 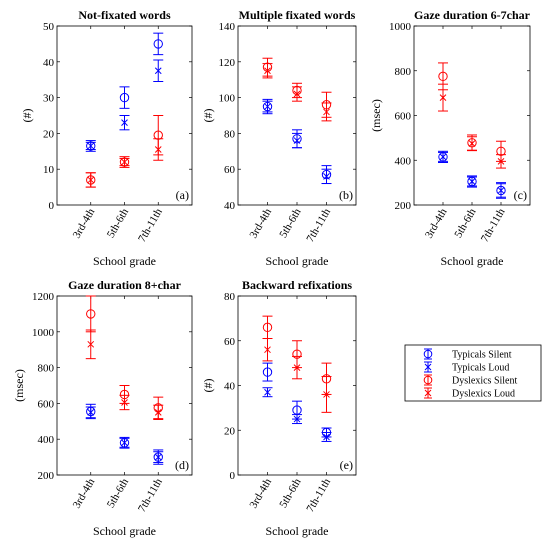 What do you see at coordinates (472, 15) in the screenshot?
I see `chart-title: Gaze duration 6-7char` at bounding box center [472, 15].